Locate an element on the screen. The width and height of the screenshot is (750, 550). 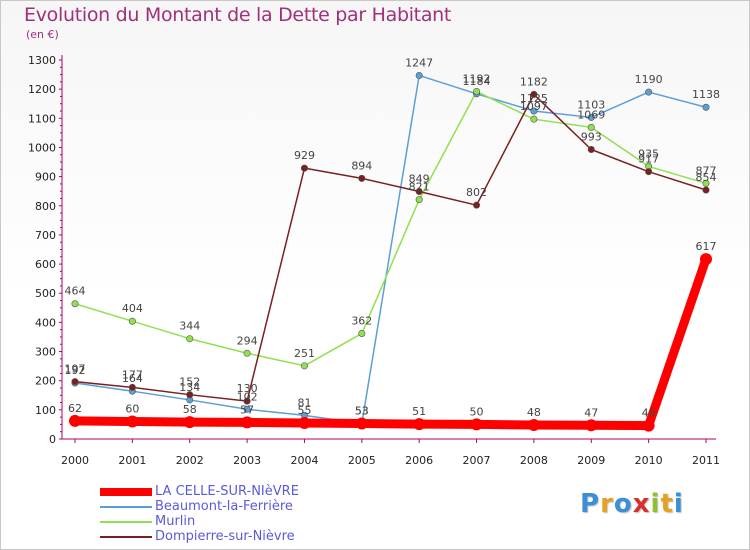
data-label: 877 is located at coordinates (706, 170).